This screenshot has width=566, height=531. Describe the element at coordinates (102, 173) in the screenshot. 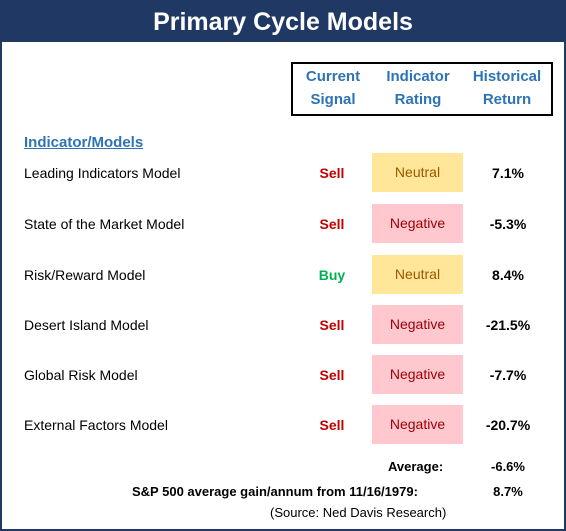

I see `row-model-label: Leading Indicators Model` at that location.